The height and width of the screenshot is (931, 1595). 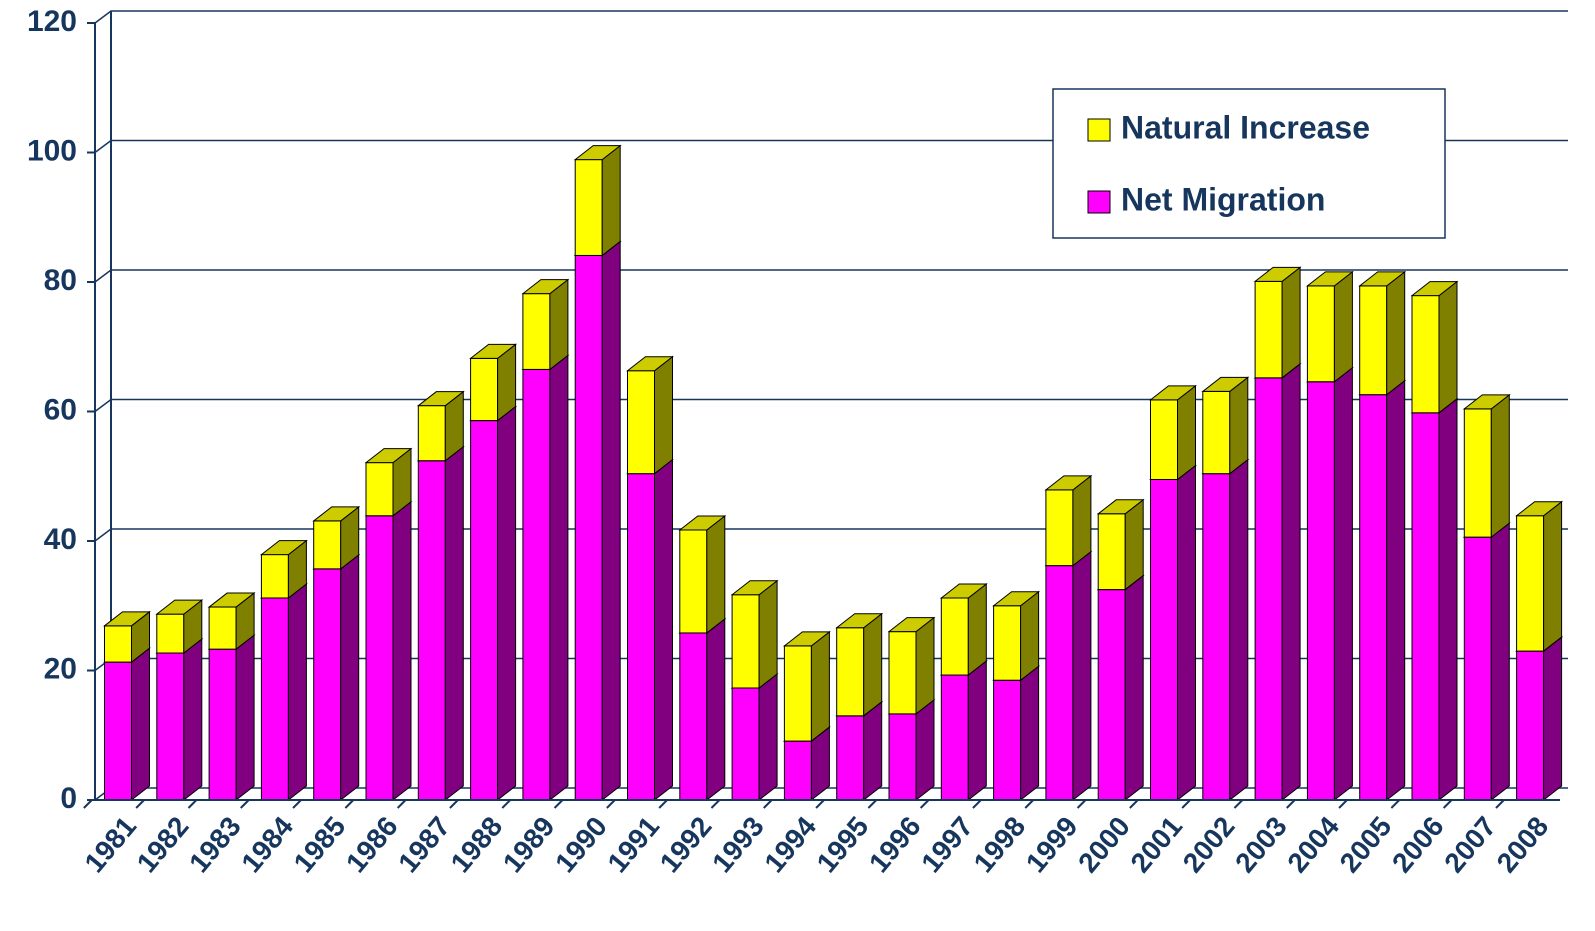 What do you see at coordinates (267, 844) in the screenshot?
I see `x-tick-label: 1984` at bounding box center [267, 844].